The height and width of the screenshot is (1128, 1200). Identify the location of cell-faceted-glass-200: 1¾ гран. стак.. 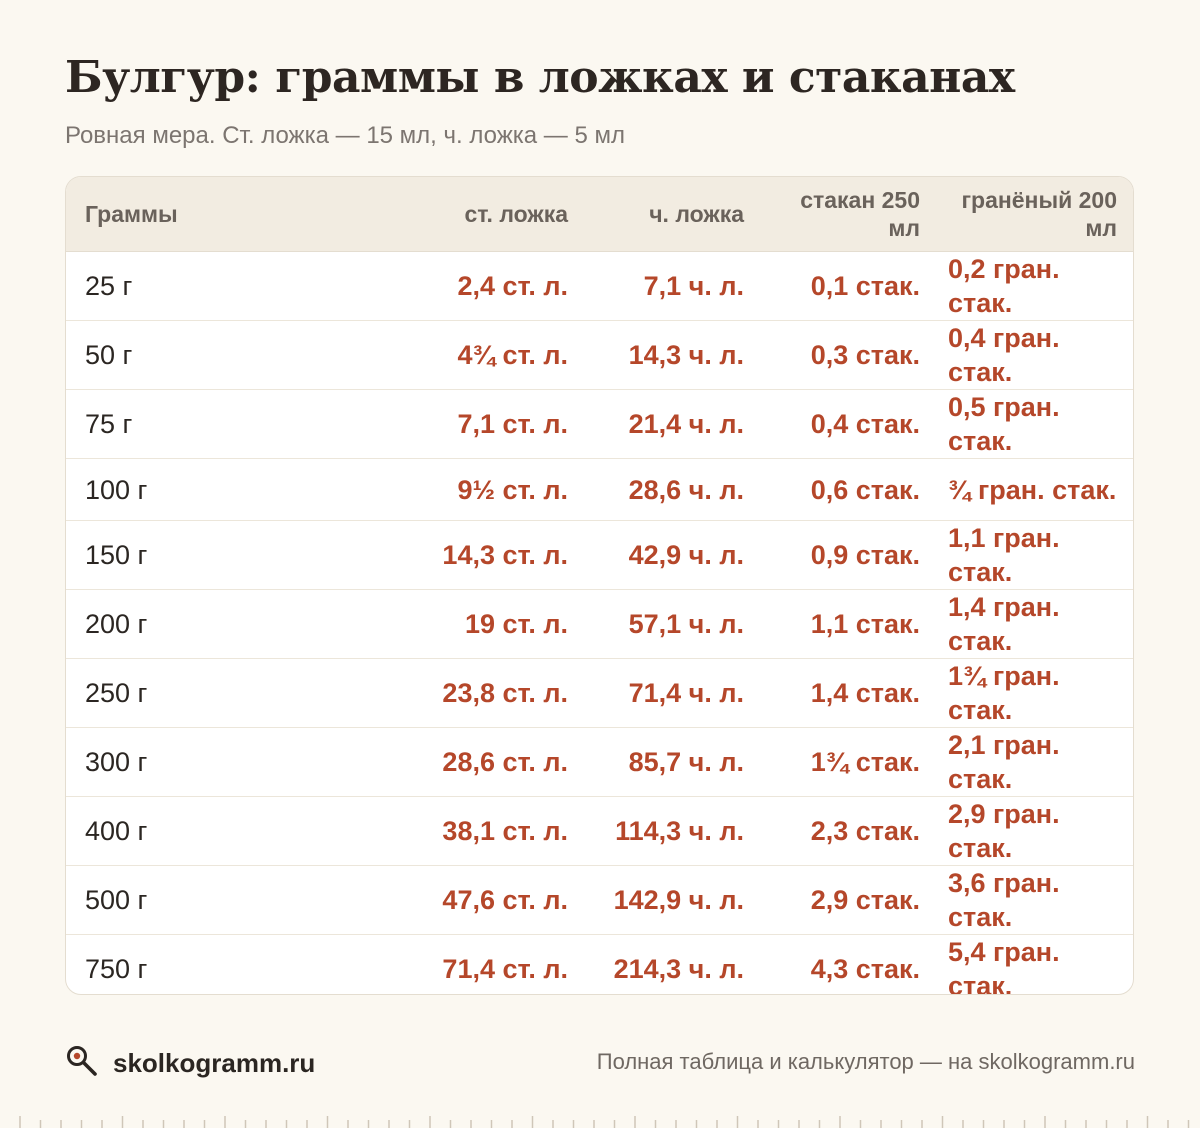
(1035, 693).